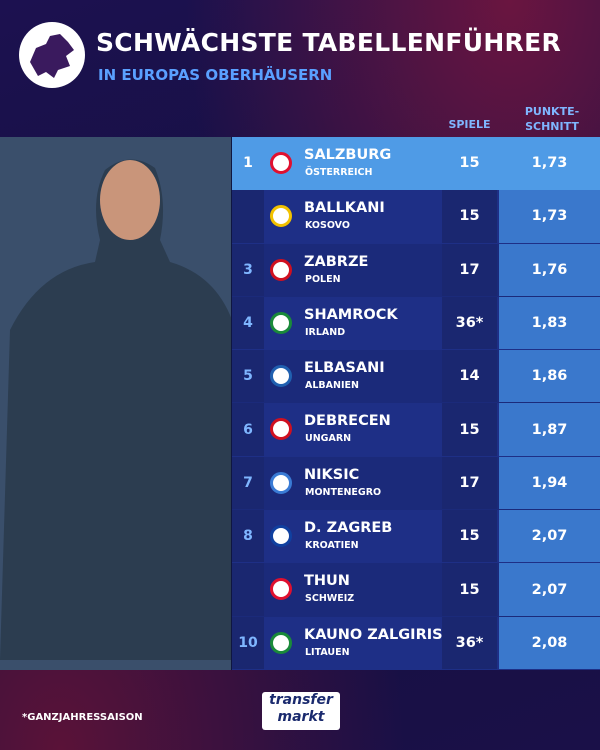 The width and height of the screenshot is (600, 750). I want to click on table-row: 1 SALZBURG ÖSTERREICH 15 1,73, so click(416, 164).